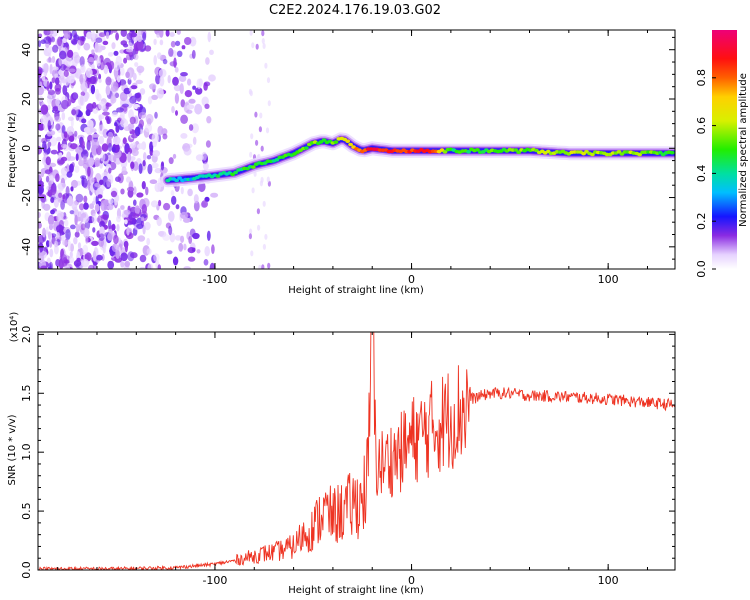 The height and width of the screenshot is (600, 750). I want to click on snr-x-axis-label: Height of straight line (km), so click(356, 590).